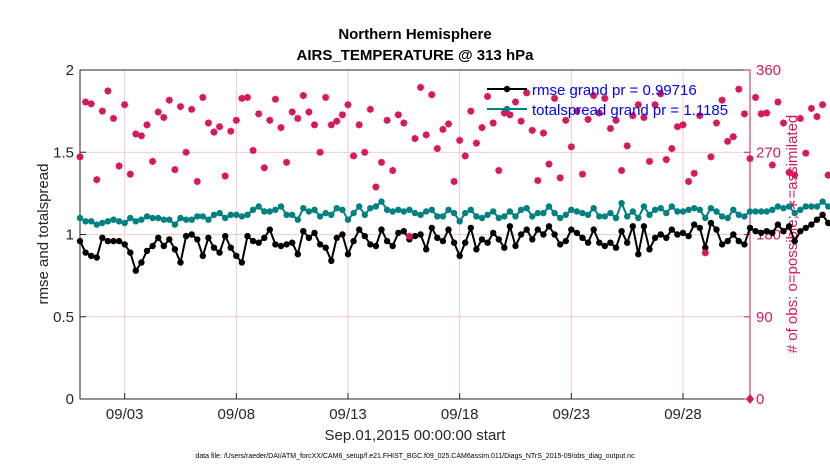 The width and height of the screenshot is (830, 470). Describe the element at coordinates (760, 399) in the screenshot. I see `y-tick-label-right: 0` at that location.